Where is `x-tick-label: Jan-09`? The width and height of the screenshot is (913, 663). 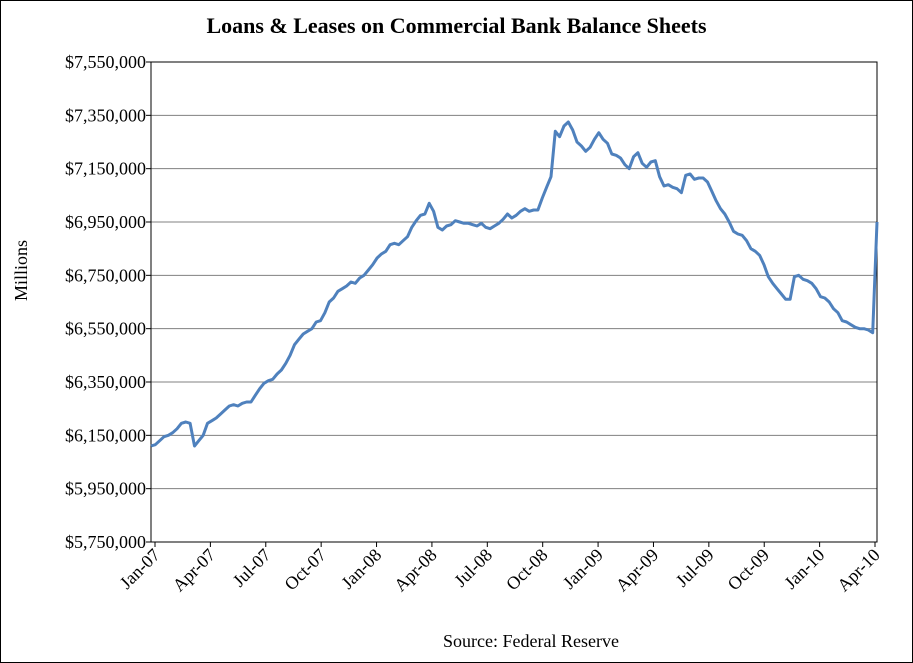
x-tick-label: Jan-09 is located at coordinates (583, 569).